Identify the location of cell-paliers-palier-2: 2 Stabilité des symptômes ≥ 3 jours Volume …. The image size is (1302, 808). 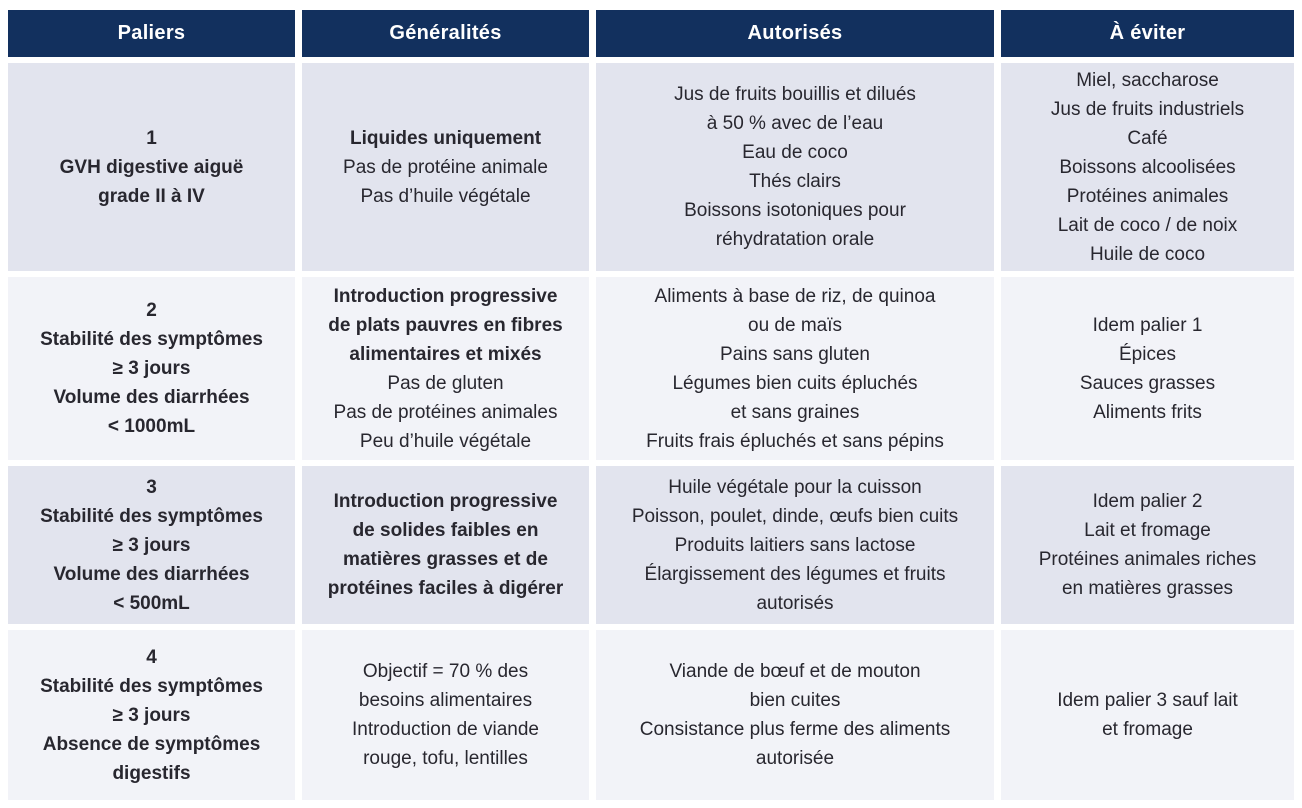
(151, 368).